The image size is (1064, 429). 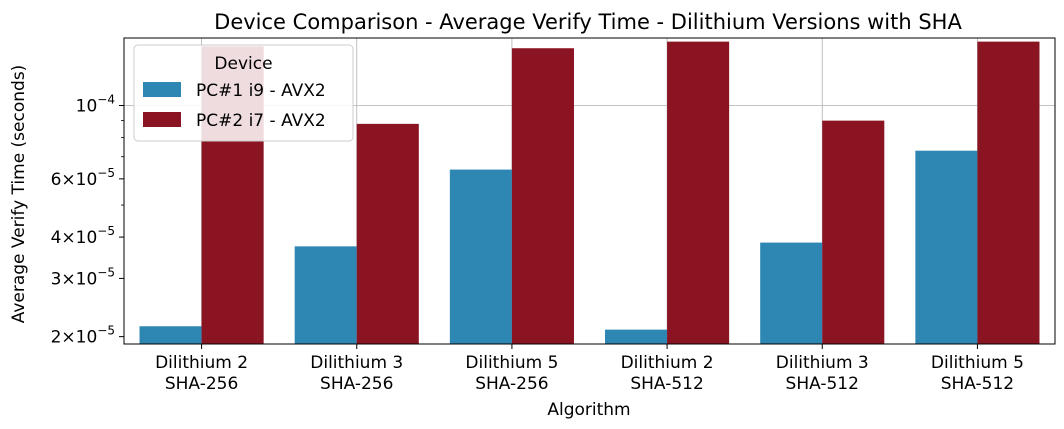 I want to click on legend-label: PC#2 i7 - AVX2, so click(x=261, y=121).